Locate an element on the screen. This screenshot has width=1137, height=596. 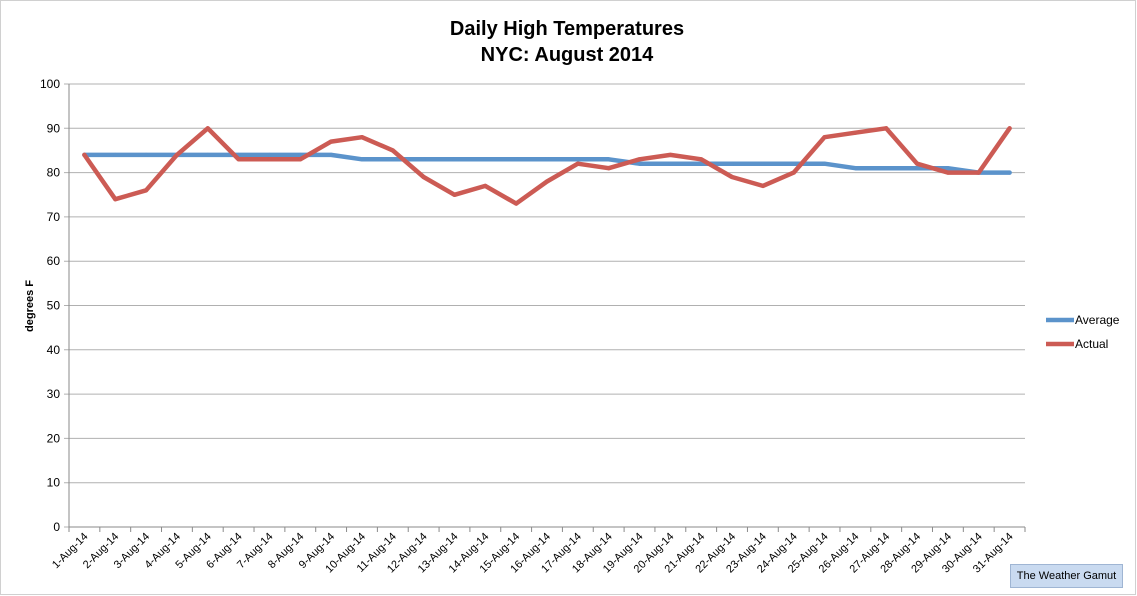
legend-label-actual: Actual is located at coordinates (1091, 344).